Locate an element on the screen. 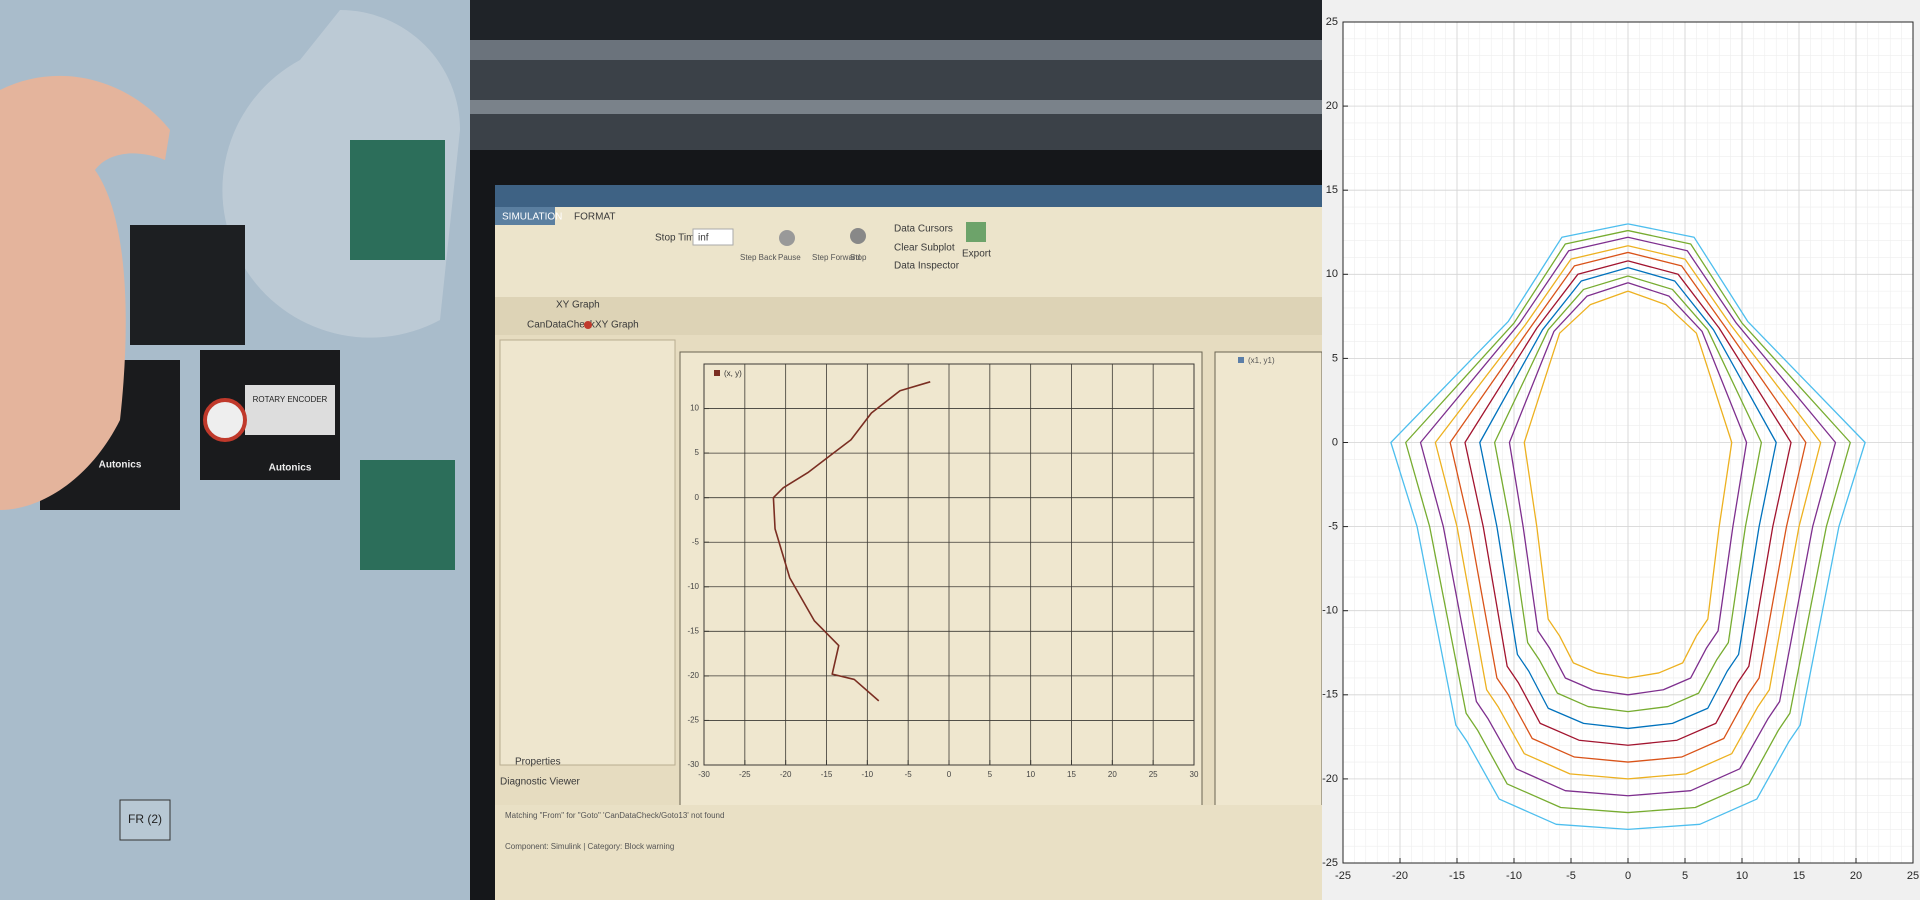 The width and height of the screenshot is (1920, 900). button-label: Stop is located at coordinates (858, 257).